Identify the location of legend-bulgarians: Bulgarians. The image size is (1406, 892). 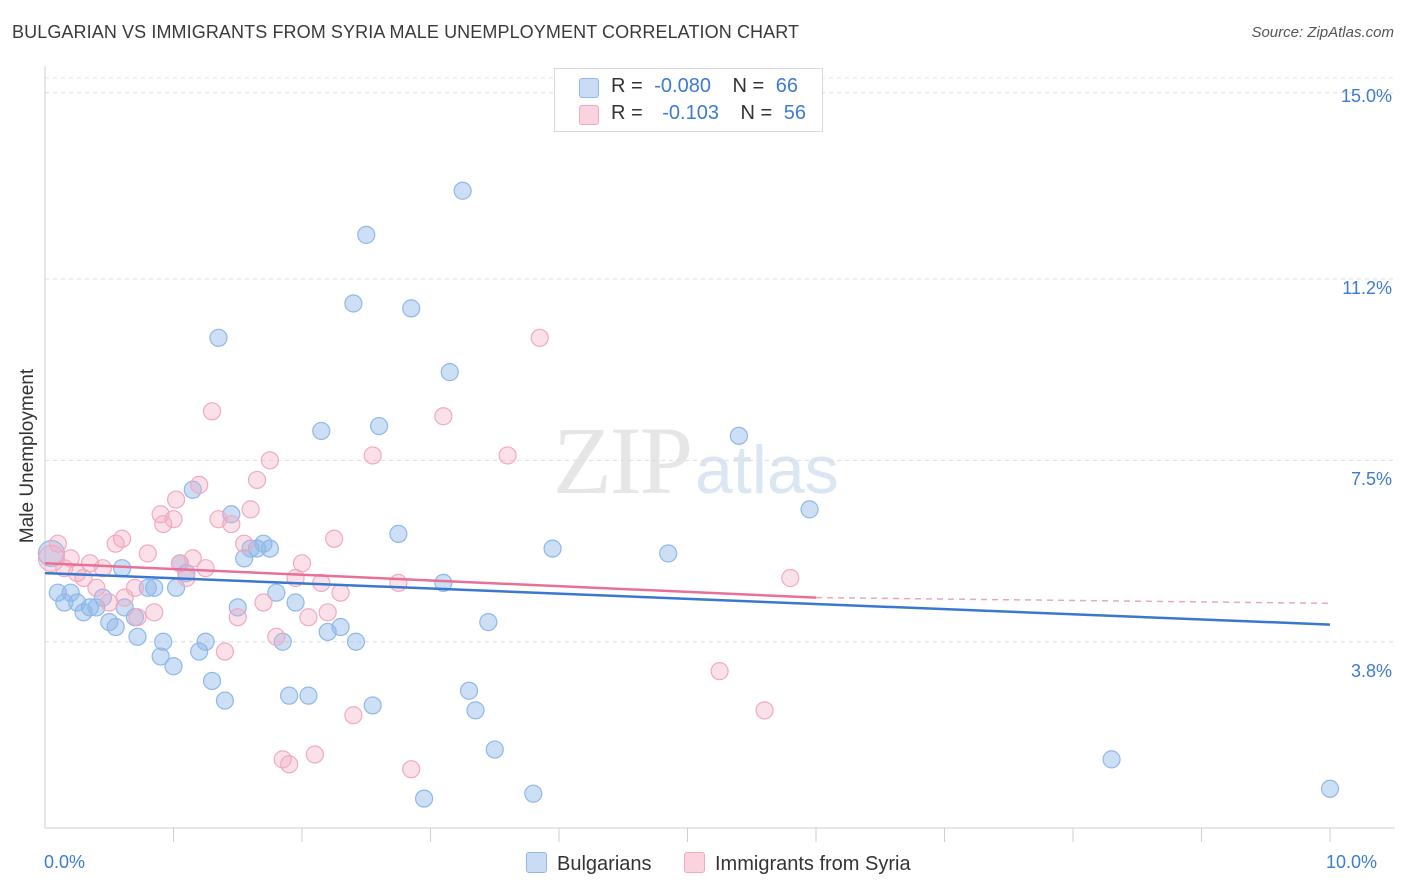
(589, 864).